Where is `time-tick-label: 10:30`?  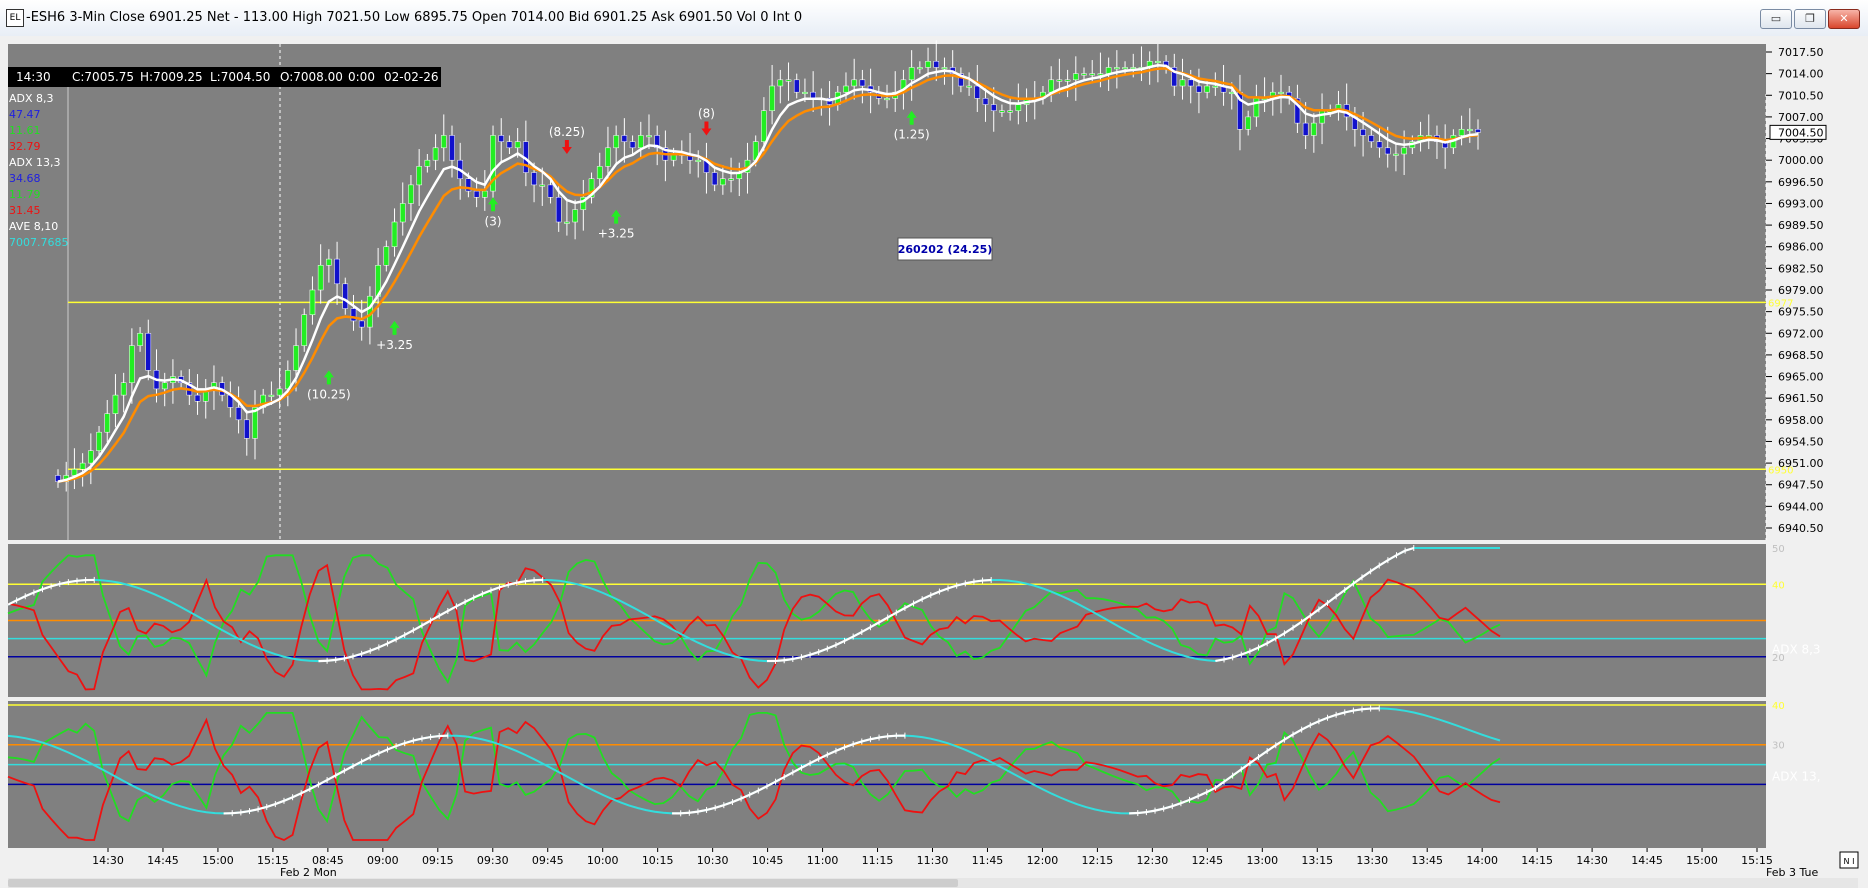
time-tick-label: 10:30 is located at coordinates (713, 860).